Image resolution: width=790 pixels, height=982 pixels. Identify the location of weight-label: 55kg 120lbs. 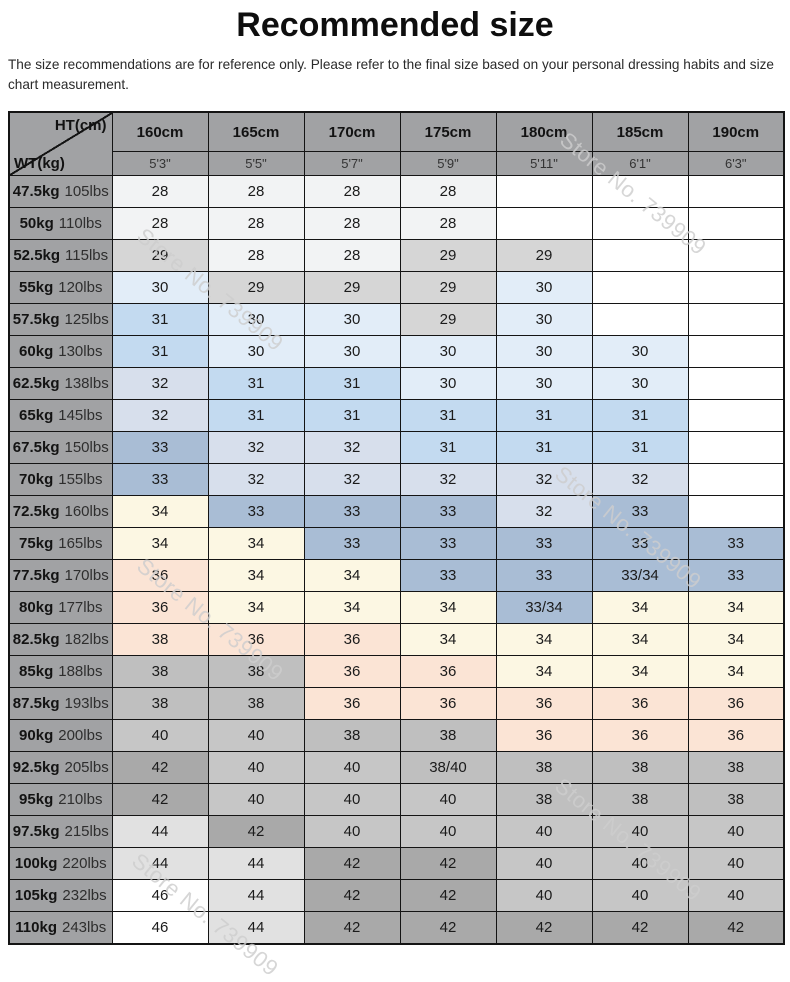
(60, 288).